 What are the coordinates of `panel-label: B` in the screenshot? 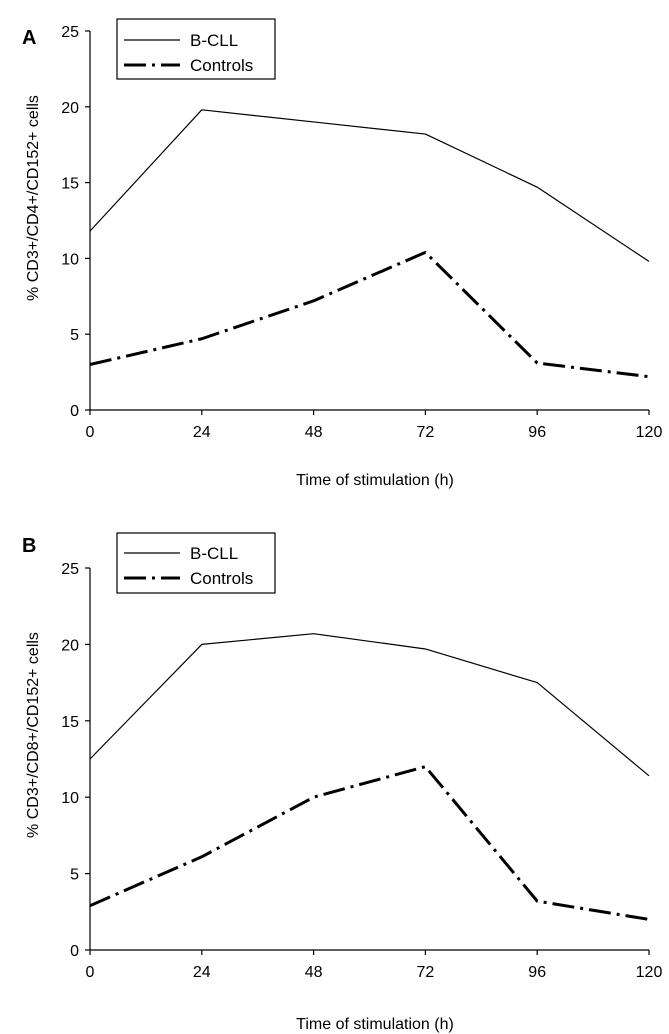 It's located at (29, 546).